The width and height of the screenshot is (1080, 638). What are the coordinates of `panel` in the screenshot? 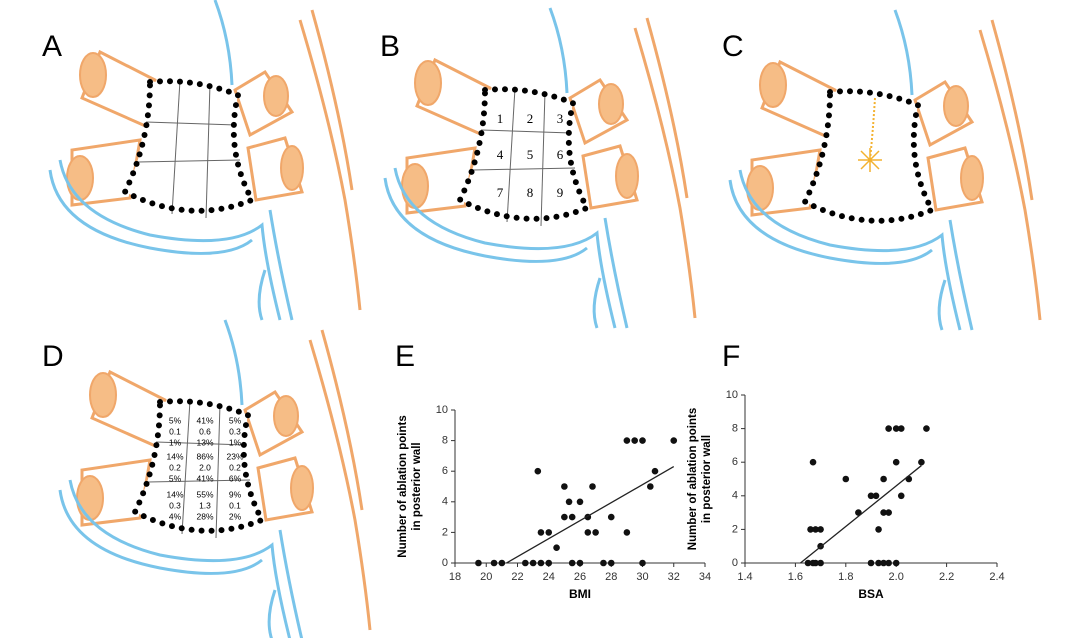 It's located at (869, 156).